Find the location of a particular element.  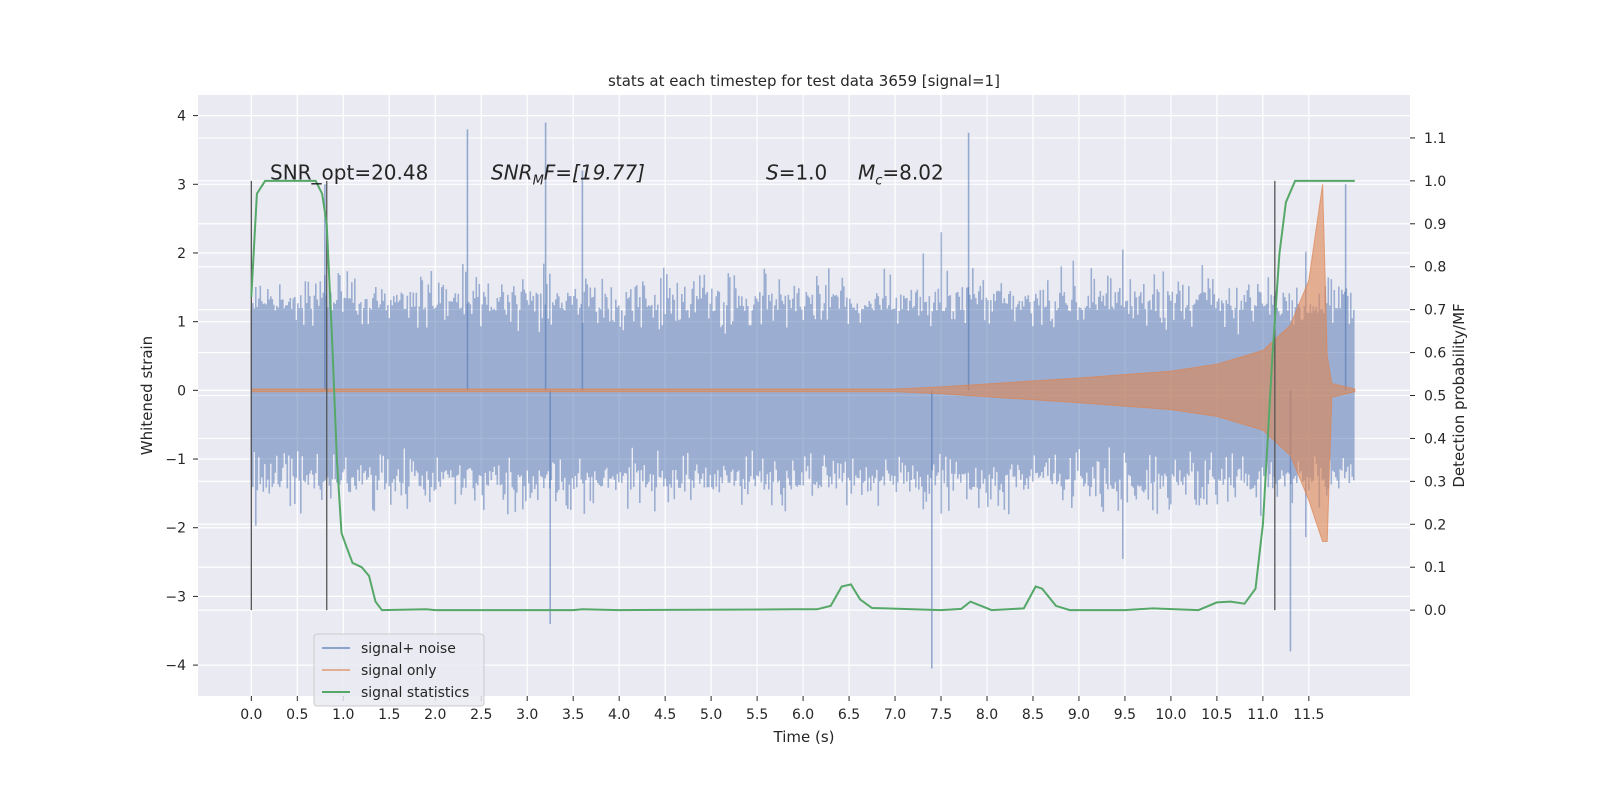

annotation-snr-mf: SNRMF=[19.77] is located at coordinates (568, 174).